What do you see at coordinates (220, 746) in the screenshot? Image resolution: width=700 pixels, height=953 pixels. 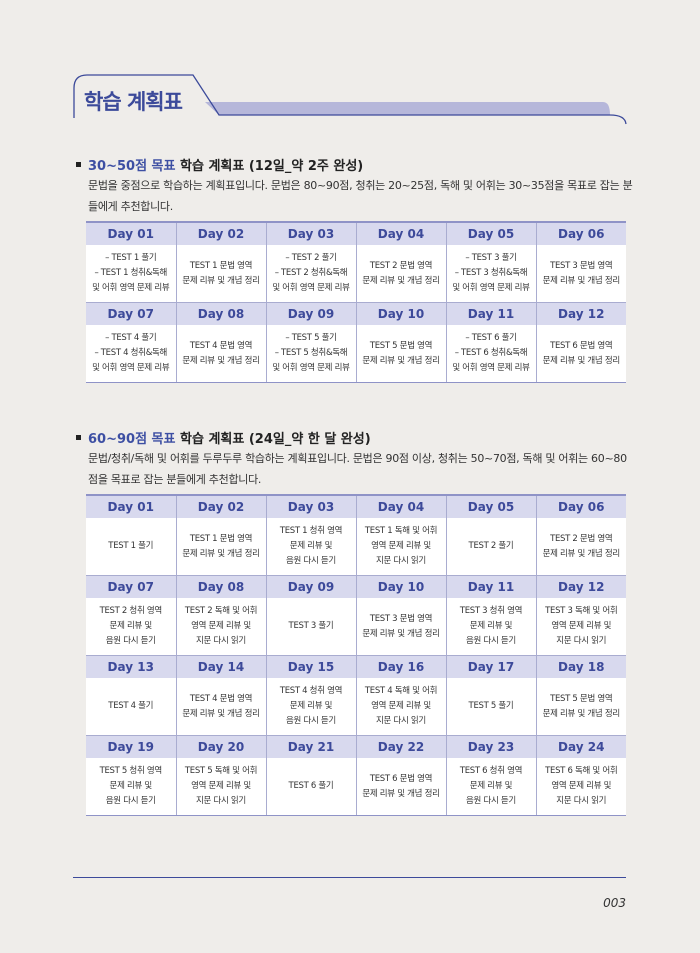 I see `day-label: Day 20` at bounding box center [220, 746].